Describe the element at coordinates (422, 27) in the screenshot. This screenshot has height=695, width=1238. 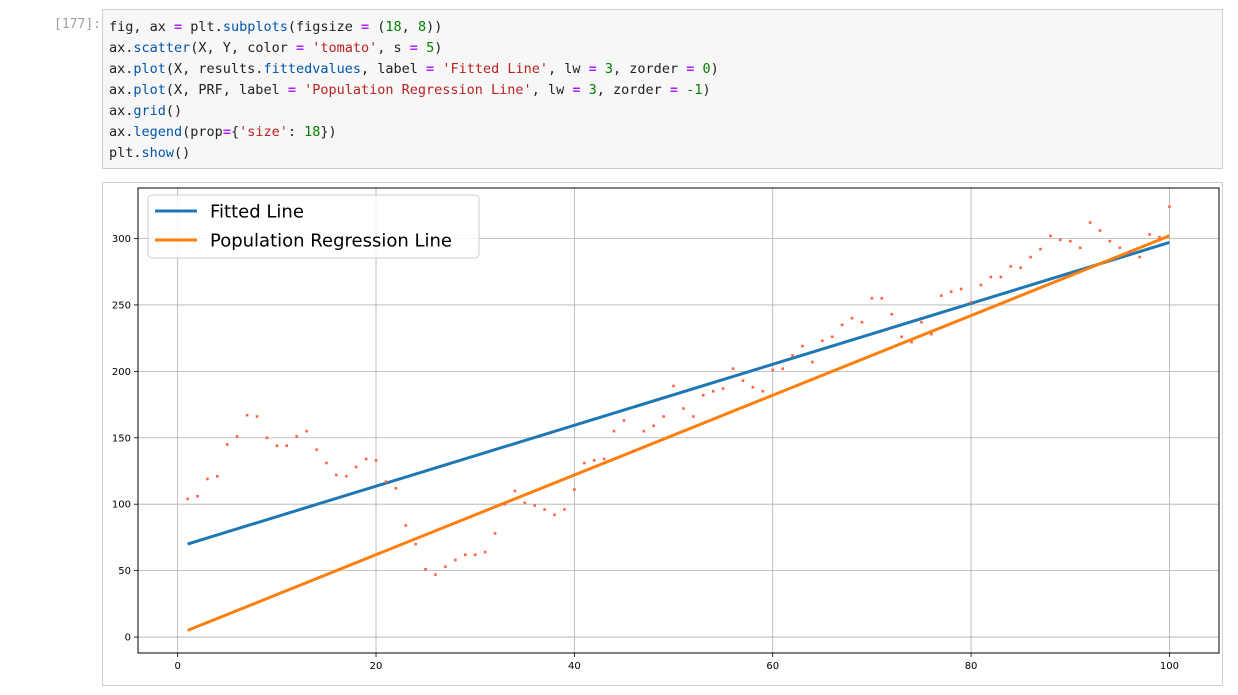
I see `code-token: 8` at that location.